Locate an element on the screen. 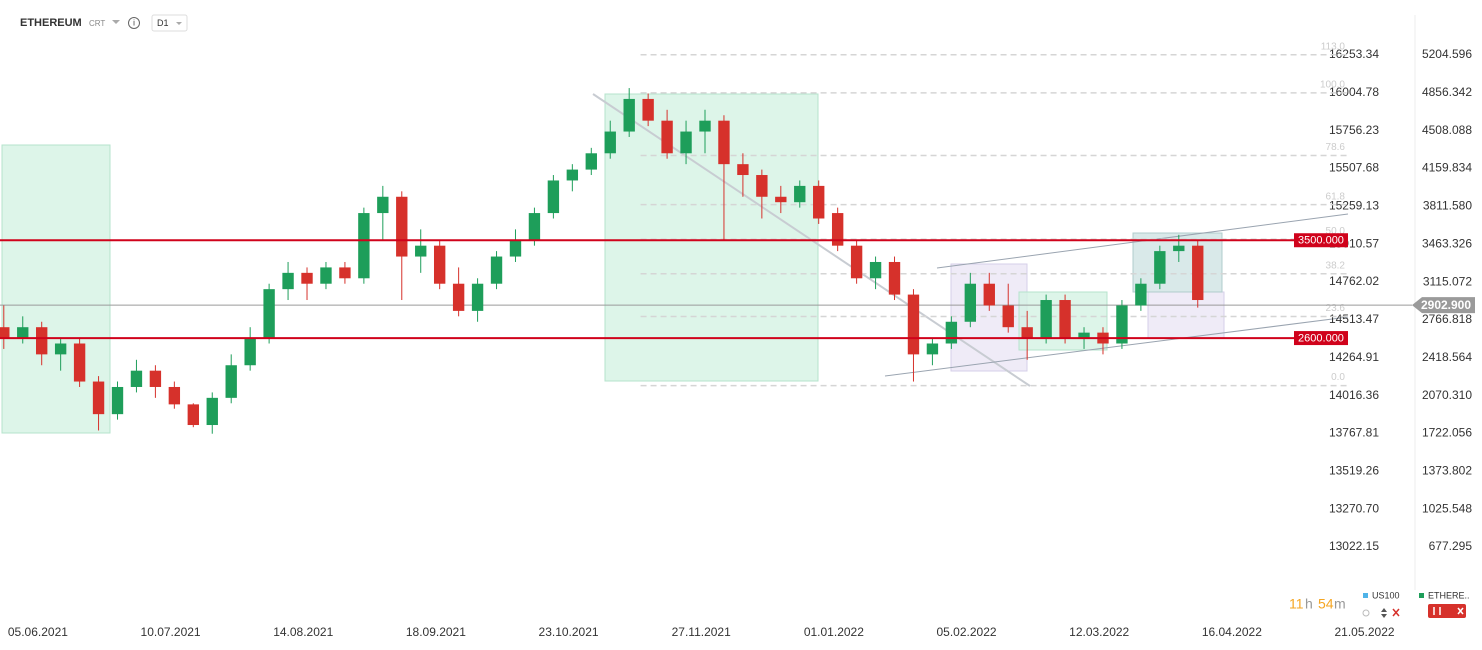  fib-label: 38.2 is located at coordinates (1336, 265).